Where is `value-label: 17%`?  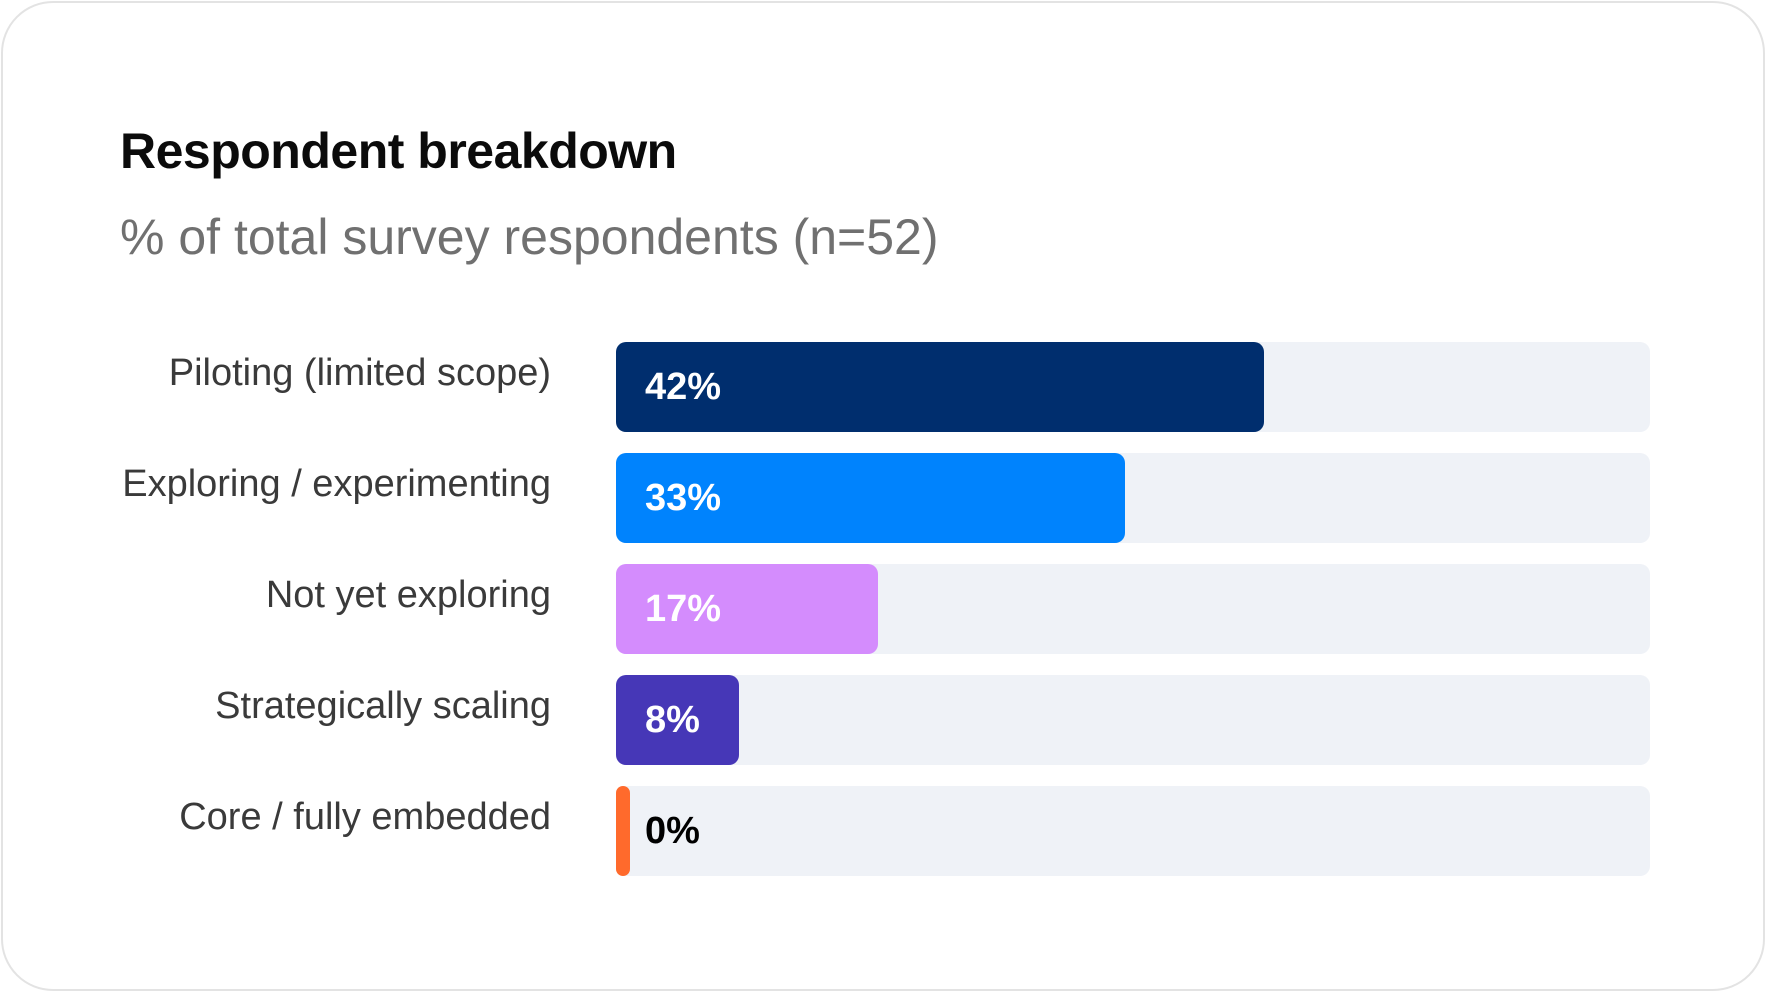 value-label: 17% is located at coordinates (683, 609).